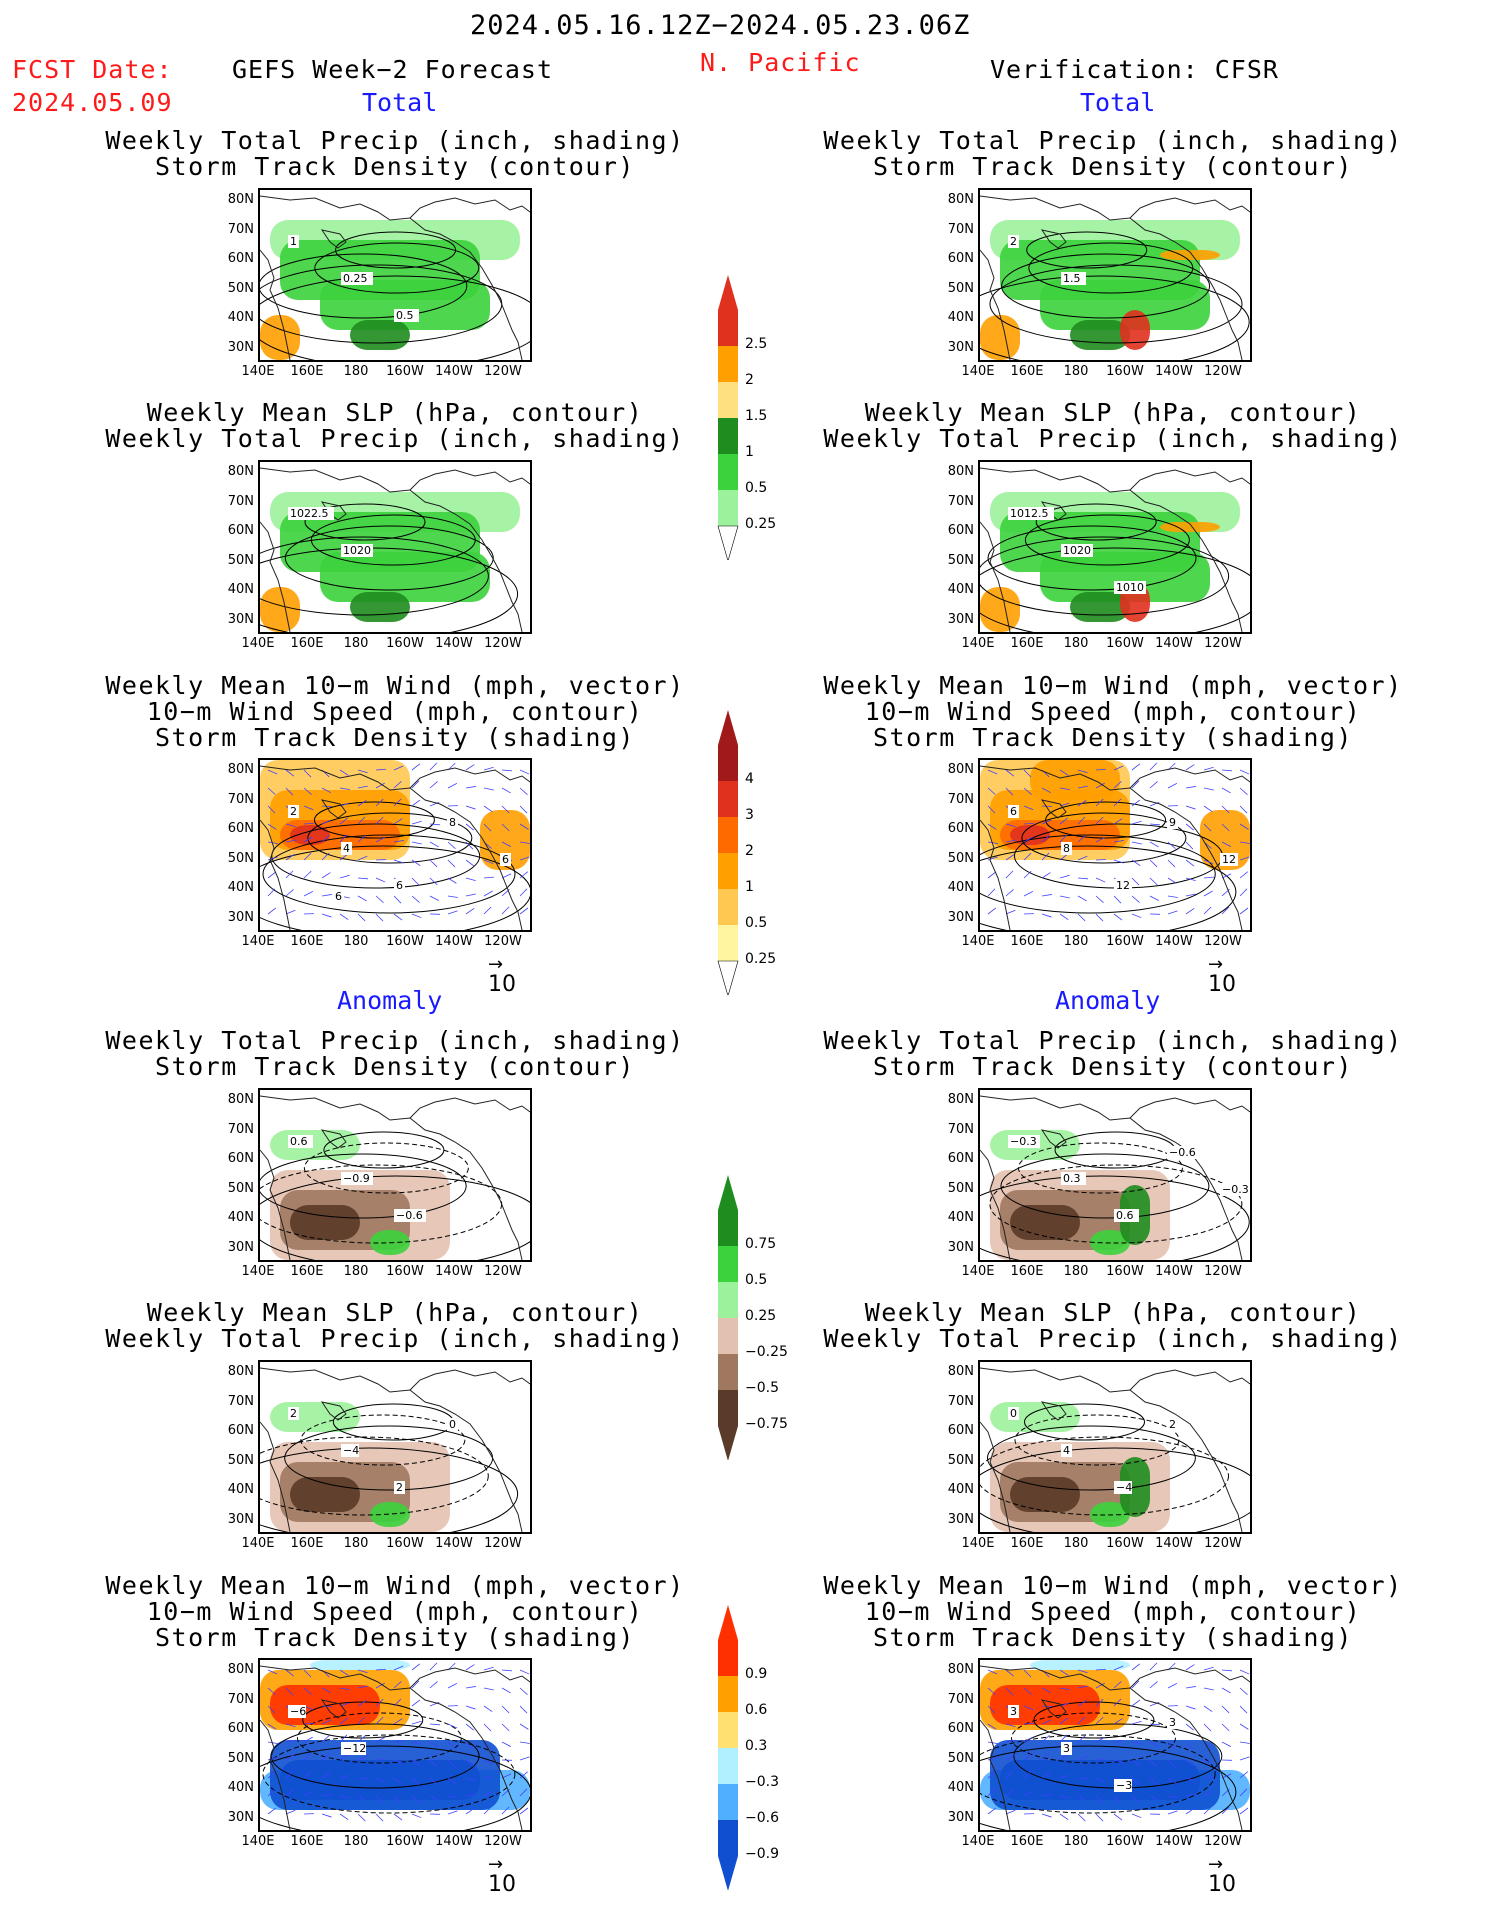  I want to click on section-total-left: Total, so click(400, 102).